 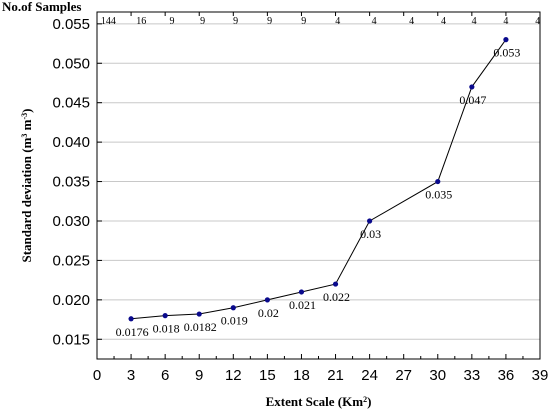 I want to click on x-tick-label: 12, so click(x=233, y=375).